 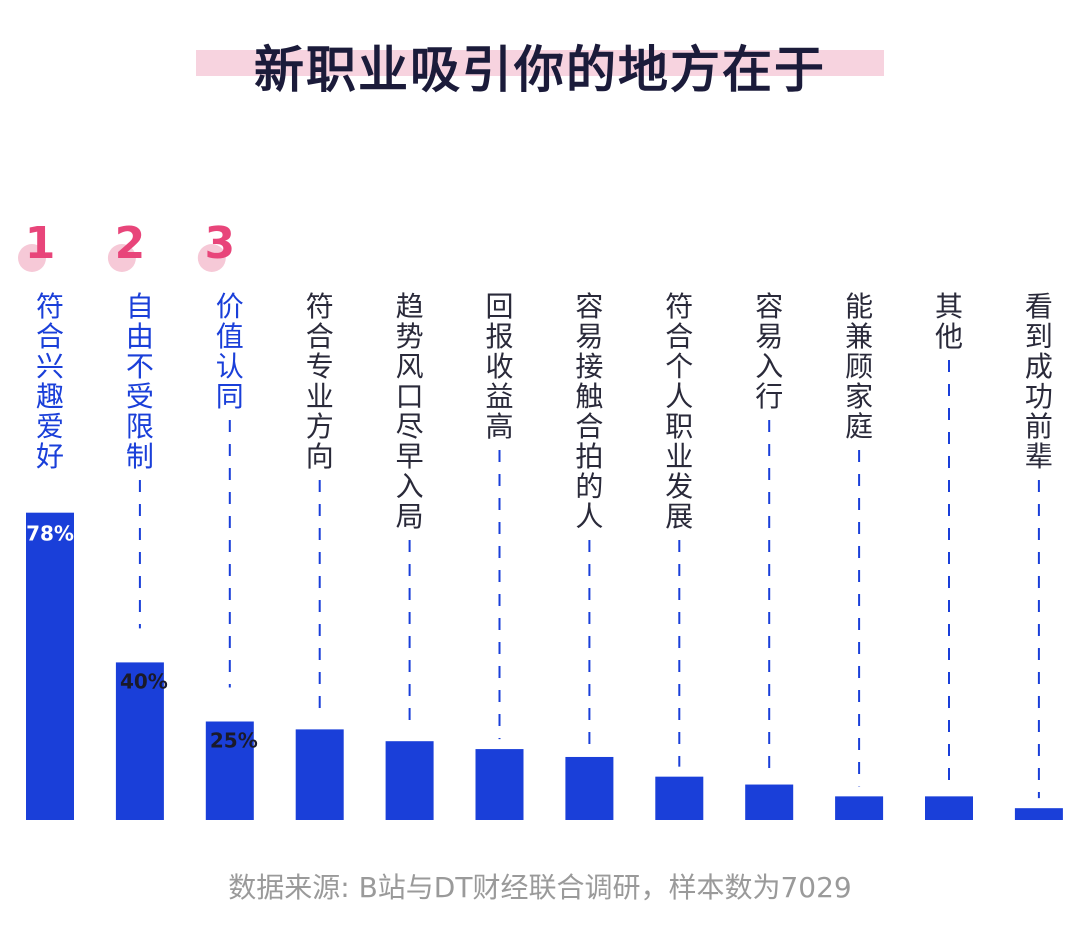 What do you see at coordinates (140, 426) in the screenshot?
I see `category-label-char: 限` at bounding box center [140, 426].